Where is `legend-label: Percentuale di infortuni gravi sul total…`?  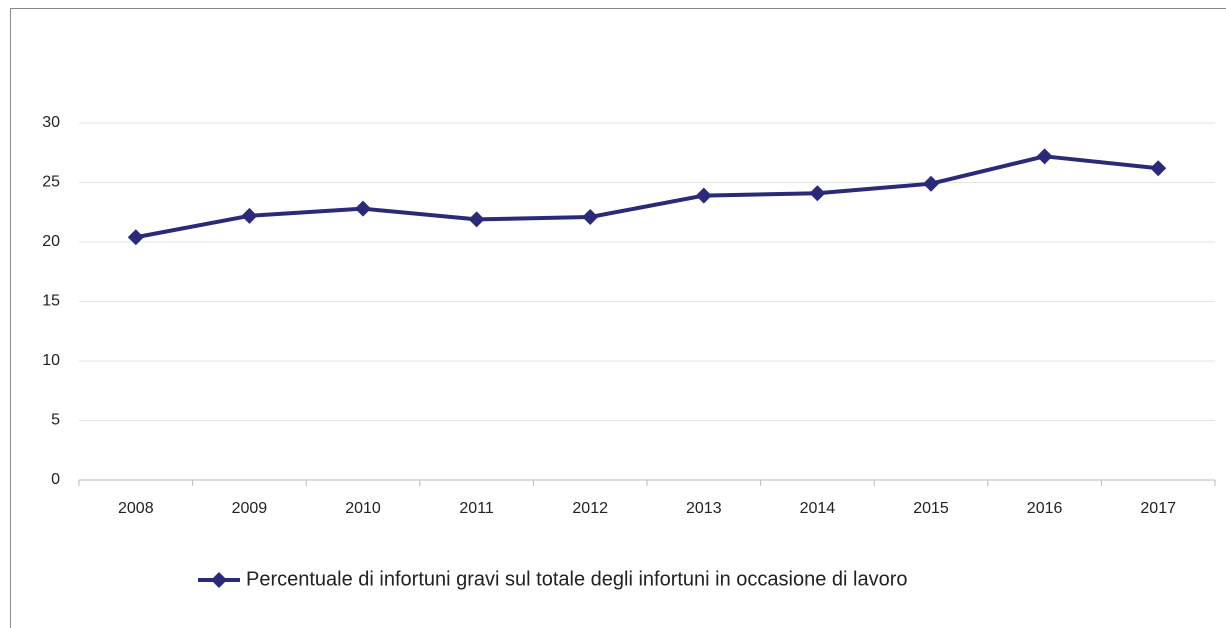 legend-label: Percentuale di infortuni gravi sul total… is located at coordinates (577, 579).